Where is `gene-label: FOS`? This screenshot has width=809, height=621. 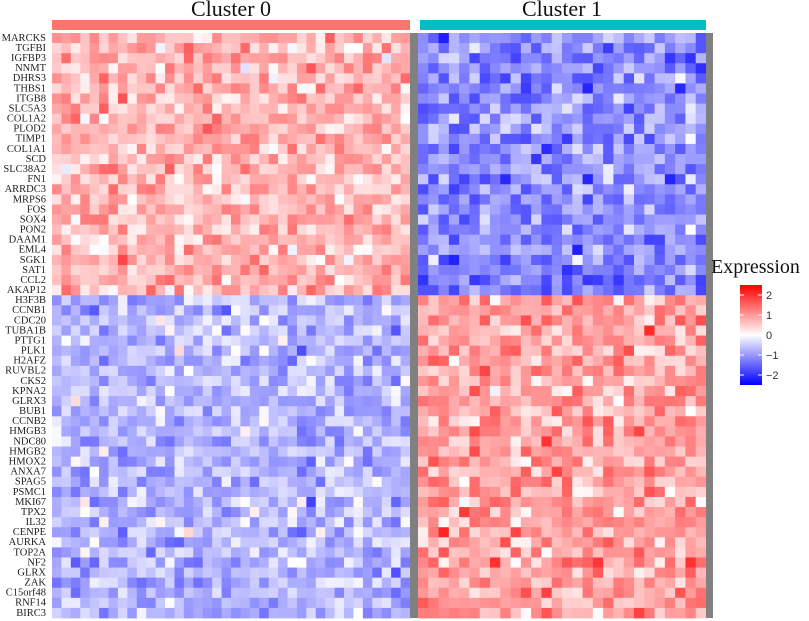
gene-label: FOS is located at coordinates (36, 209).